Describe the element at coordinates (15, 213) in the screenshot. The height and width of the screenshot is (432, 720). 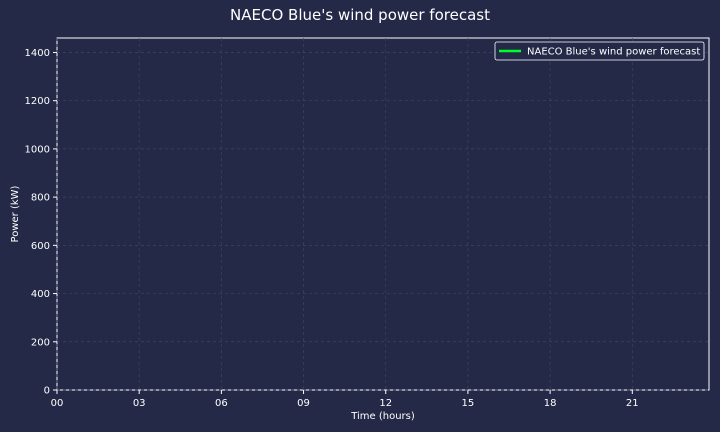
I see `y-axis-label: Power (kW)` at that location.